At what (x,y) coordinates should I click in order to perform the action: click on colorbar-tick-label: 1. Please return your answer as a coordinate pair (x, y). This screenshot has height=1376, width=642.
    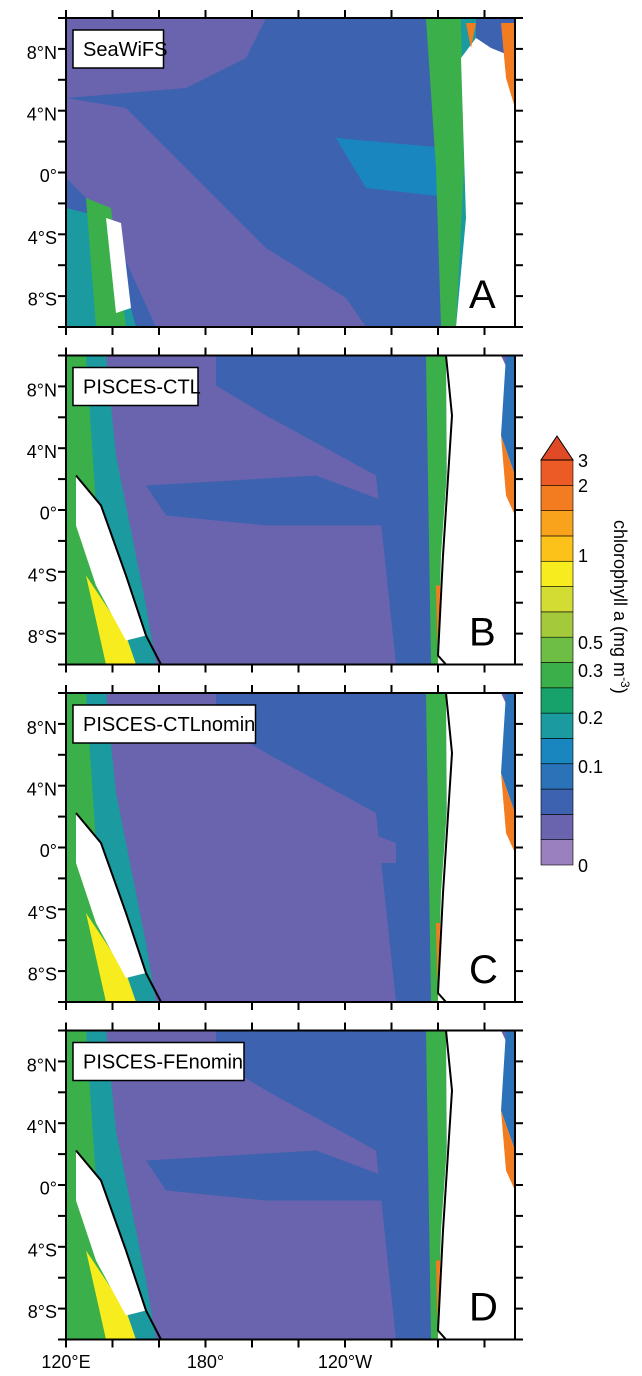
    Looking at the image, I should click on (583, 556).